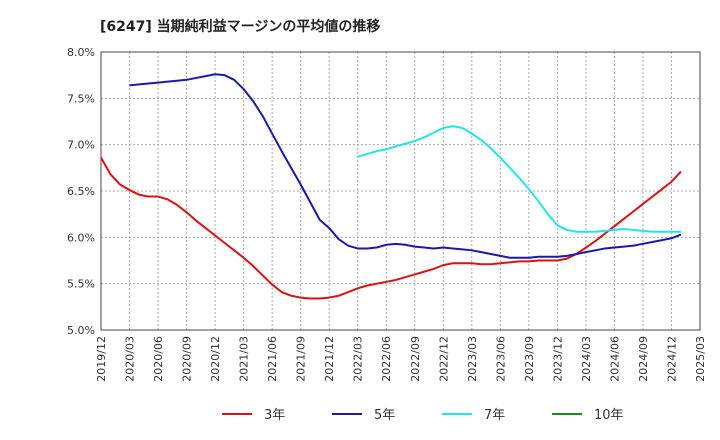  Describe the element at coordinates (81, 145) in the screenshot. I see `y-tick-label: 7.0%` at that location.